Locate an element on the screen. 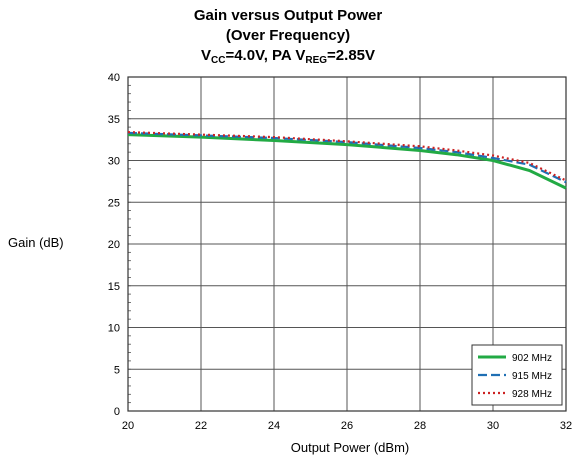  y-tick-label: 25 is located at coordinates (114, 203).